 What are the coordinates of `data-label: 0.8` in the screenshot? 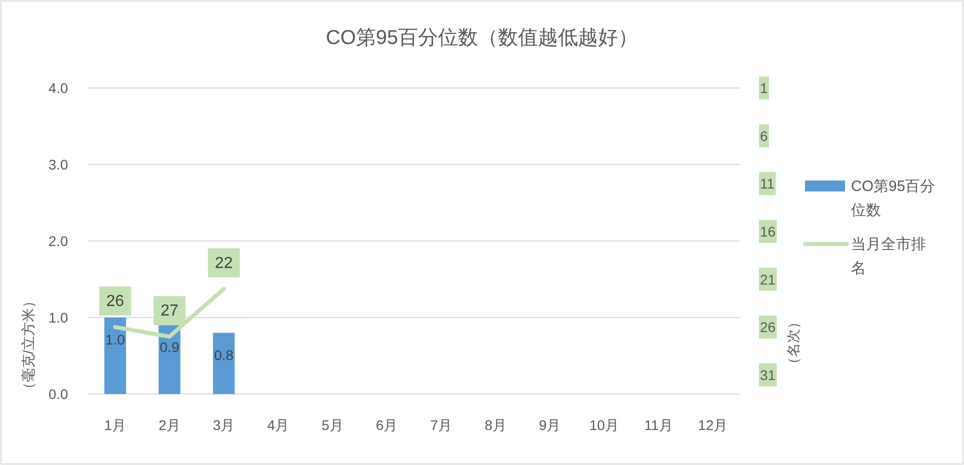 It's located at (224, 354).